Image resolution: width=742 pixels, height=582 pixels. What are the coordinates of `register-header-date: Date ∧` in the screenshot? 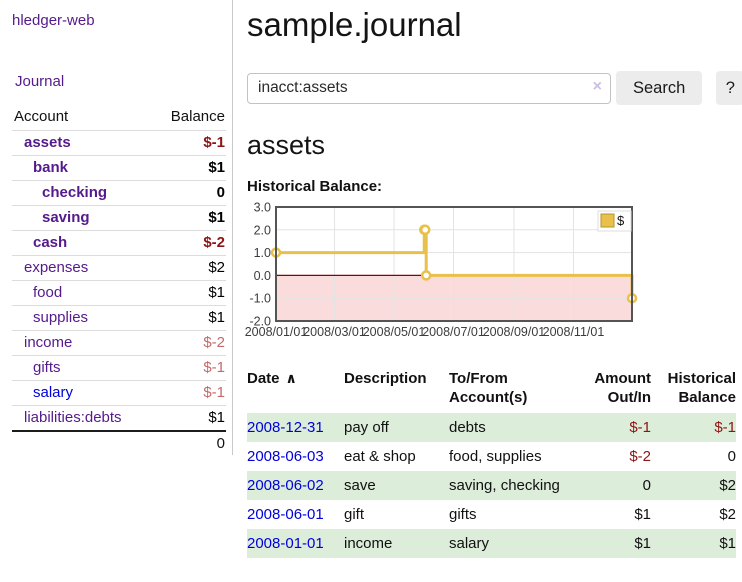 It's located at (272, 378).